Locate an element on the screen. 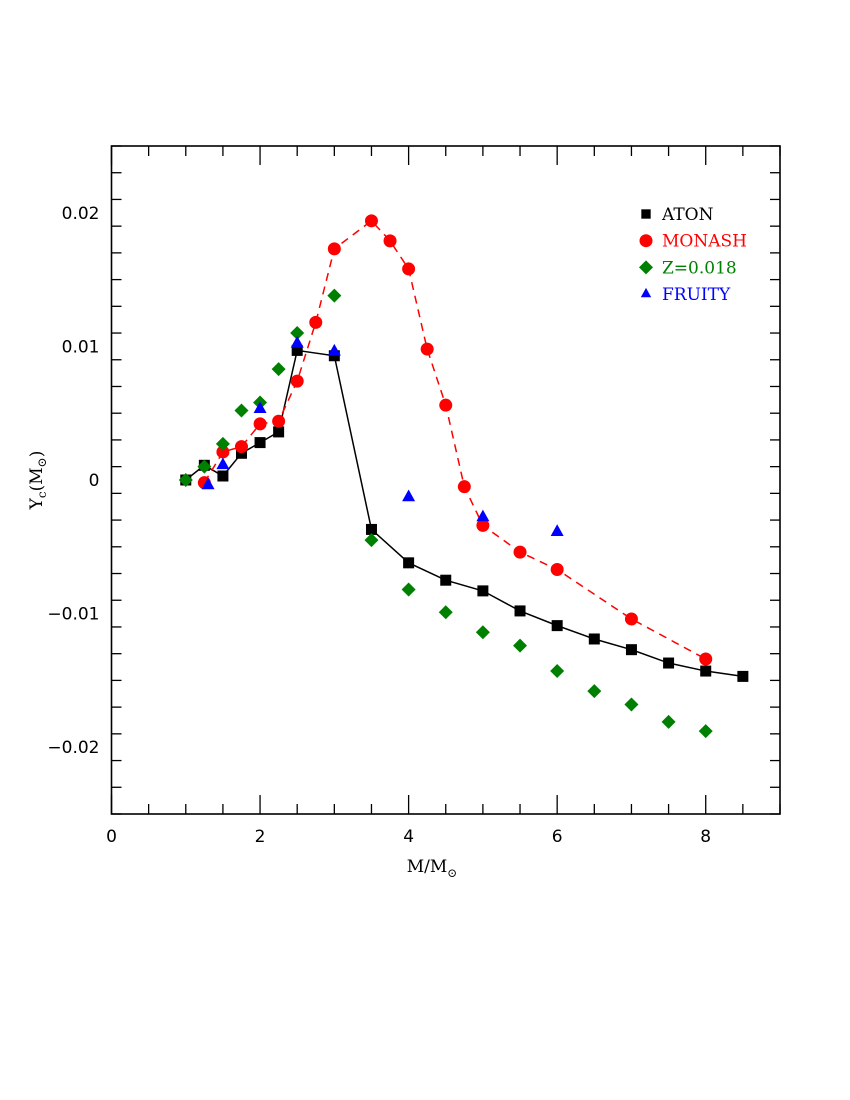 The image size is (850, 1100). x-tick-label: 0 is located at coordinates (111, 837).